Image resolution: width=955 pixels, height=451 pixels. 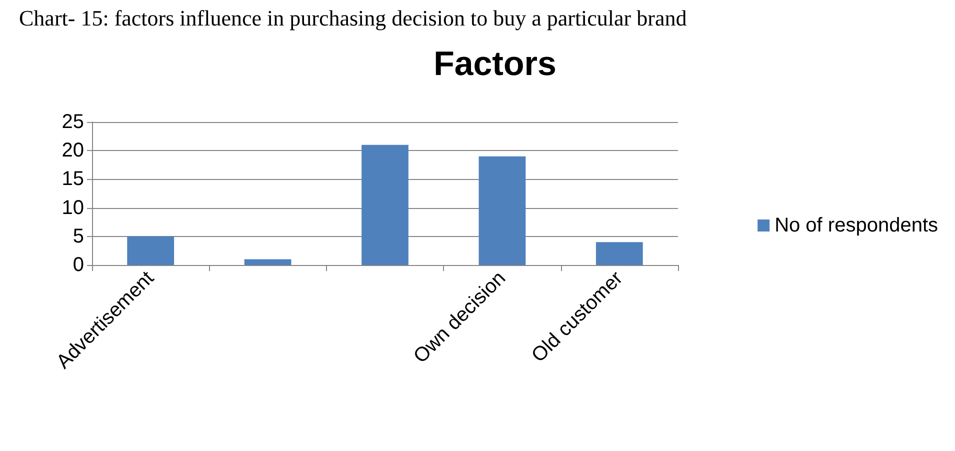 I want to click on y-tick-label: 15, so click(x=73, y=179).